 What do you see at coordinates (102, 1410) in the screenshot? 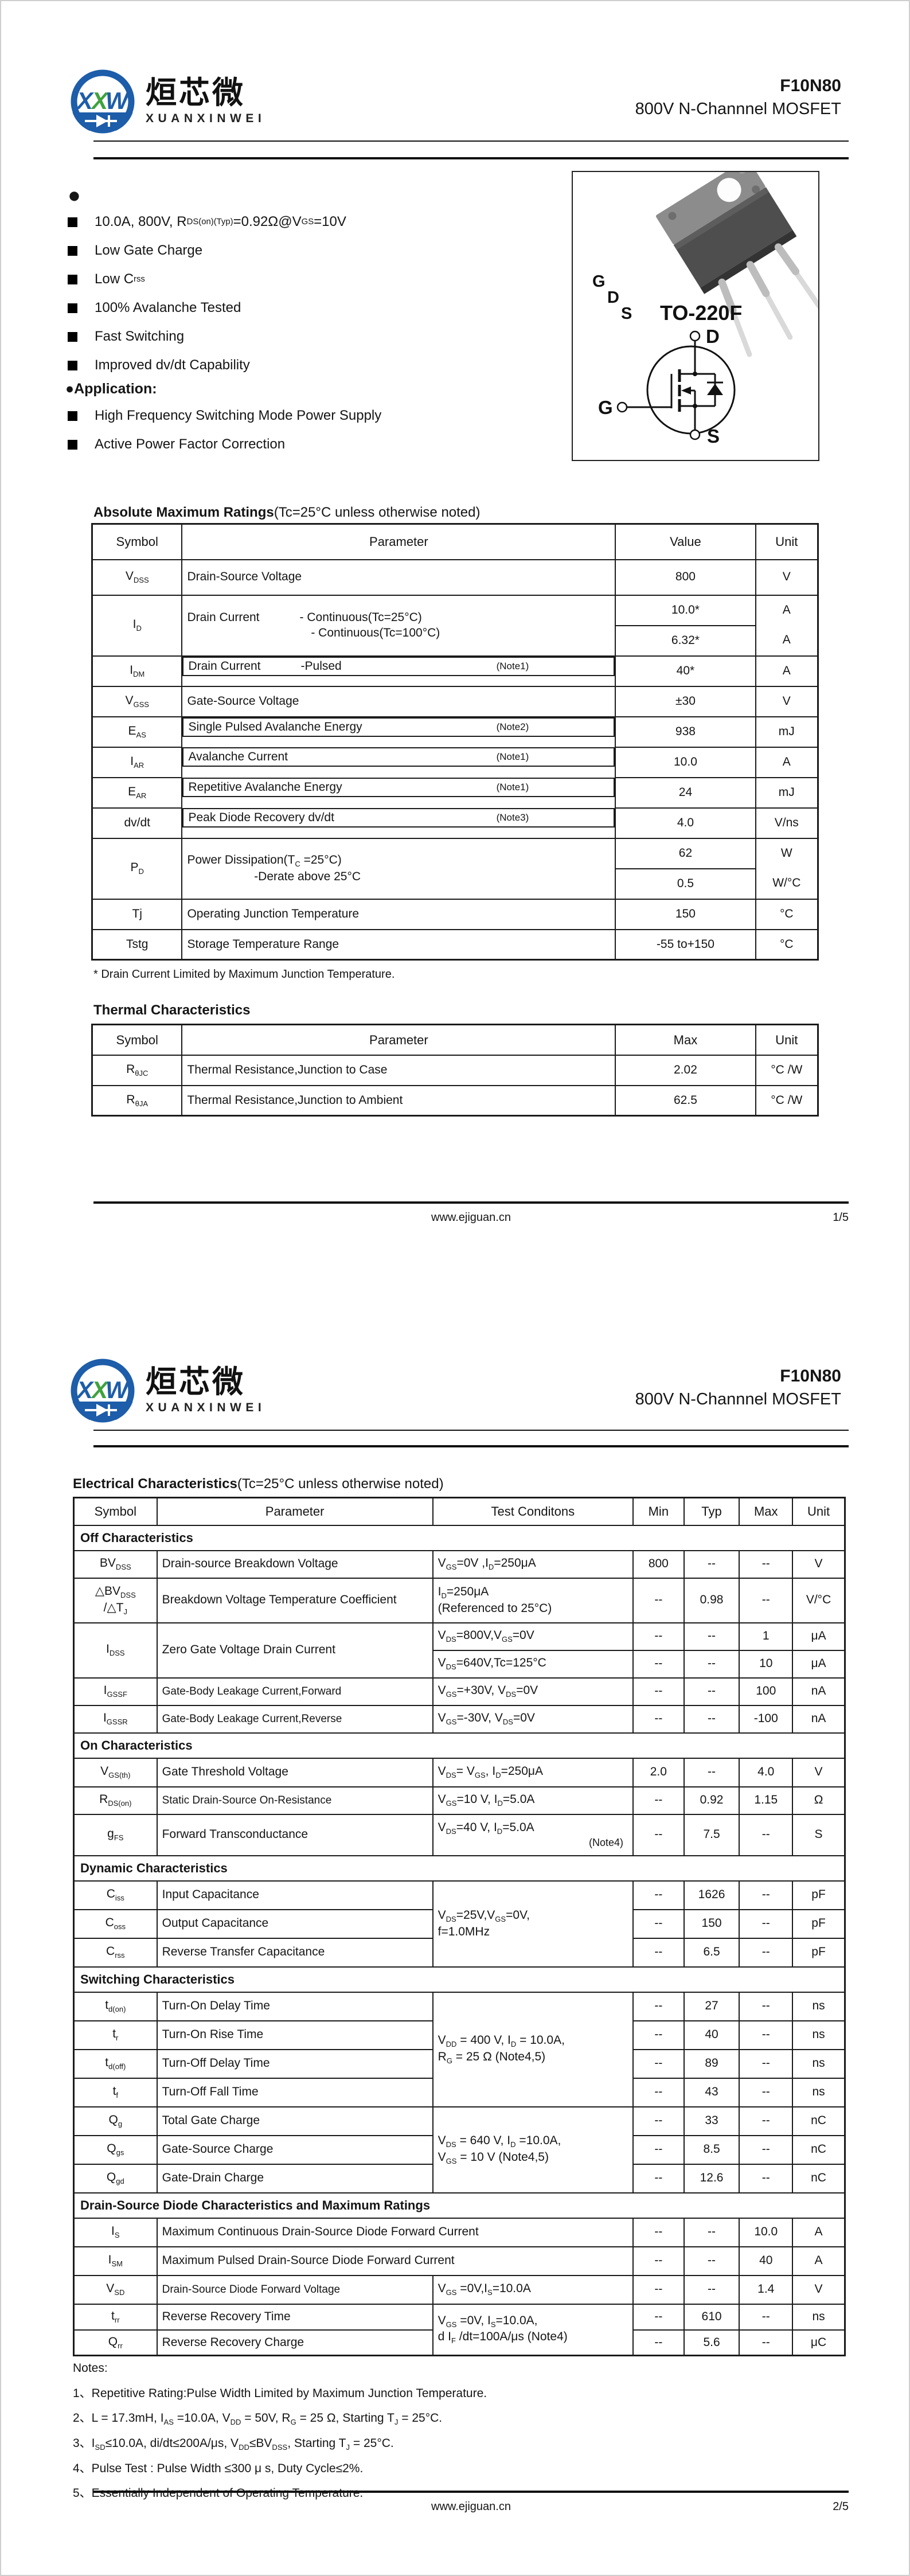
I see `logo-diode-icon-p2` at bounding box center [102, 1410].